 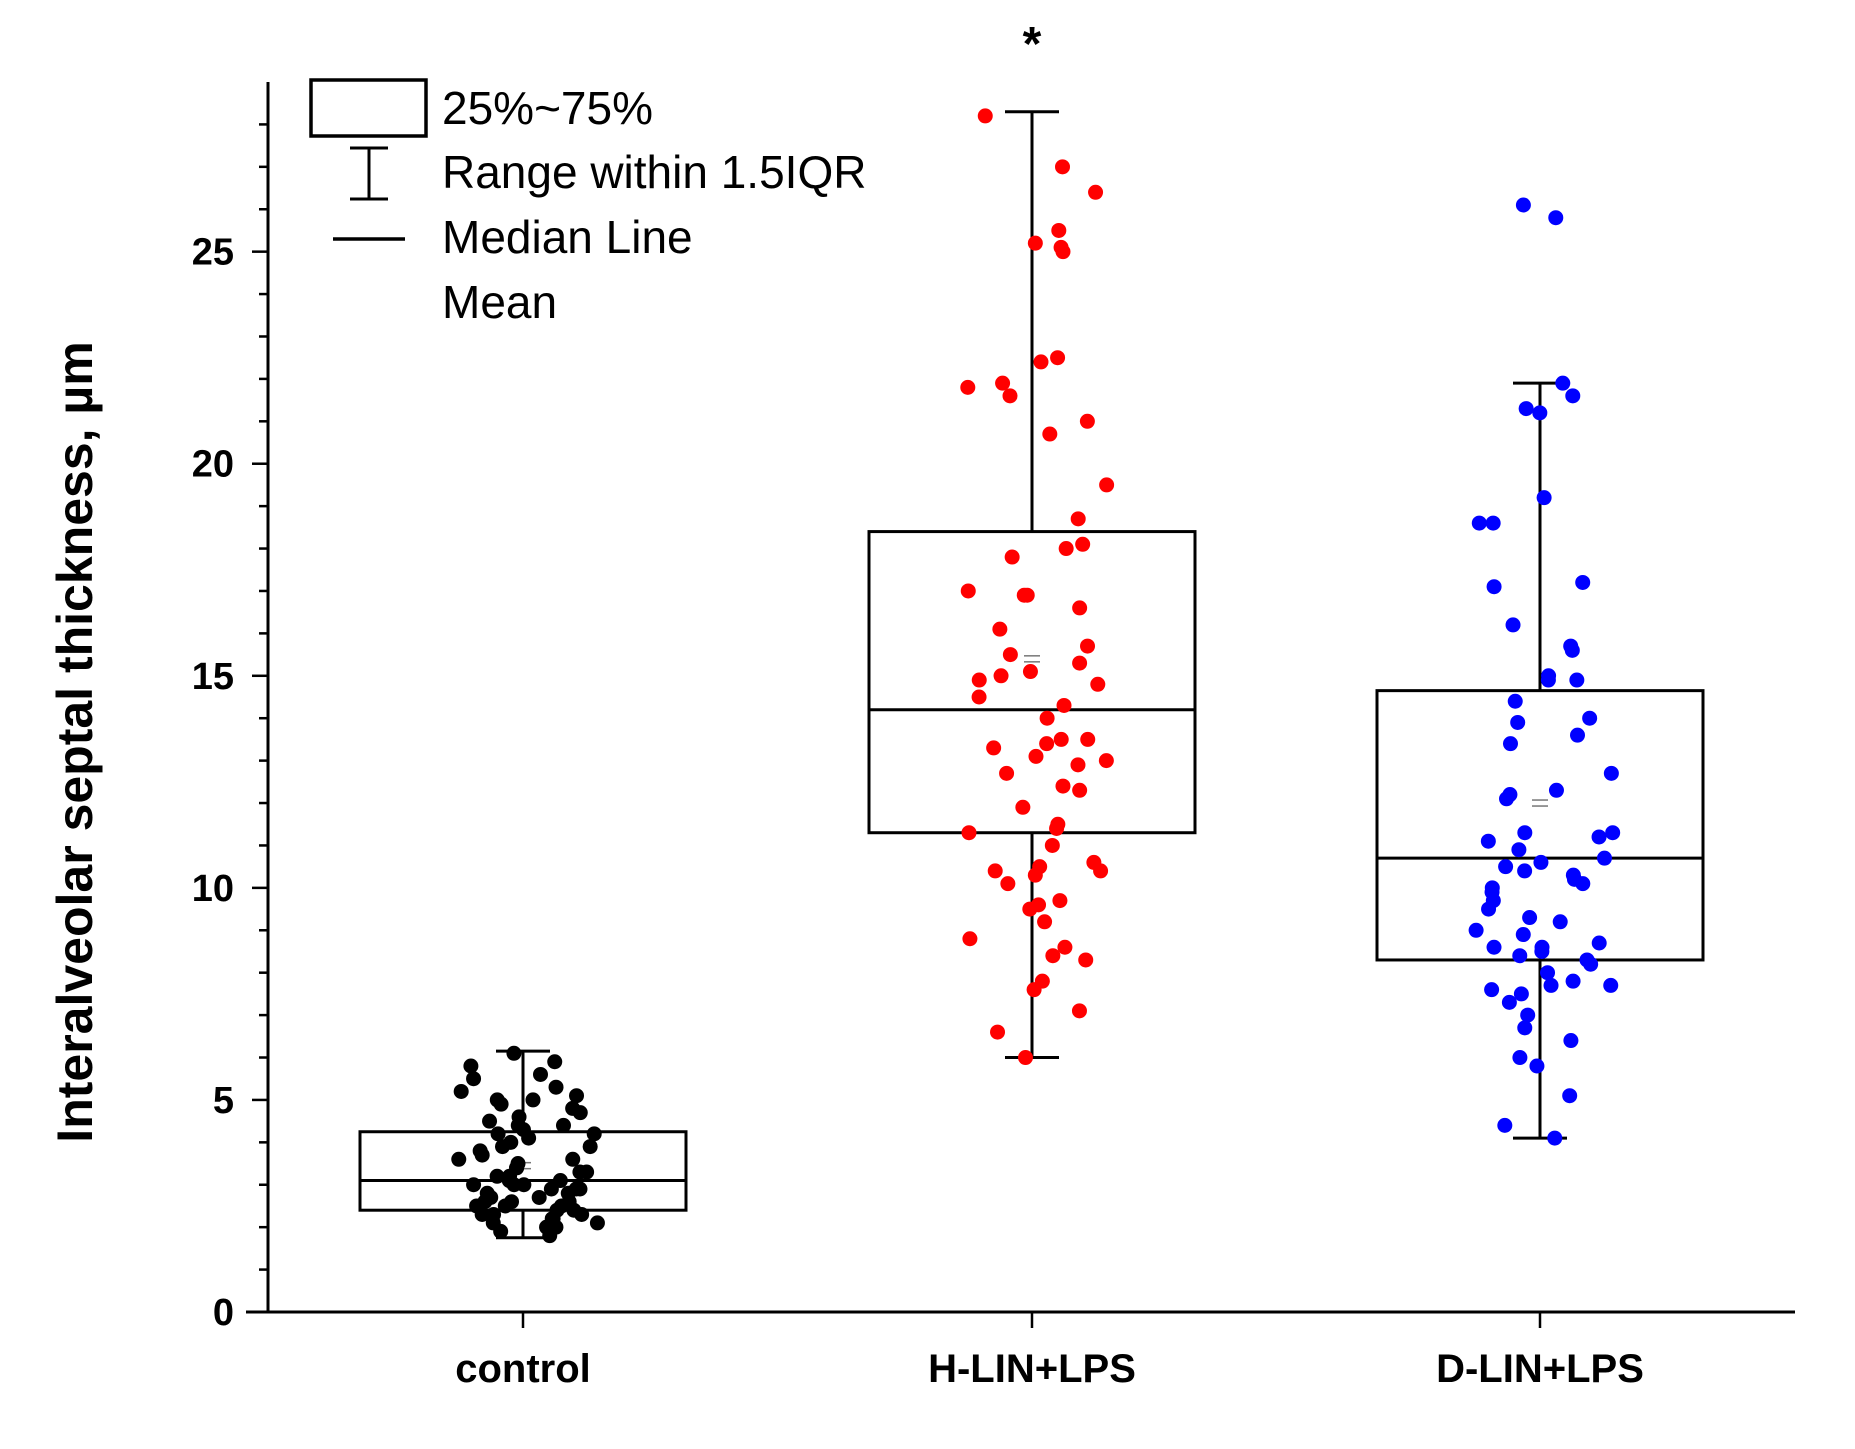 What do you see at coordinates (654, 172) in the screenshot?
I see `legend-label-range: Range within 1.5IQR` at bounding box center [654, 172].